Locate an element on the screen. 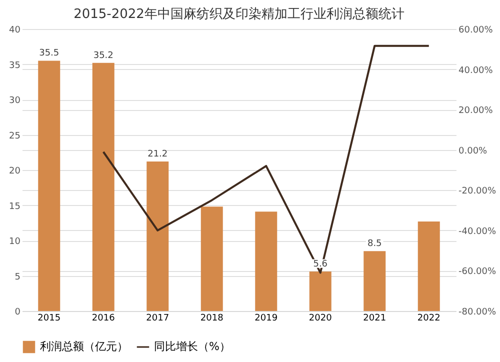  y2-tick-label: 0.00% is located at coordinates (473, 151).